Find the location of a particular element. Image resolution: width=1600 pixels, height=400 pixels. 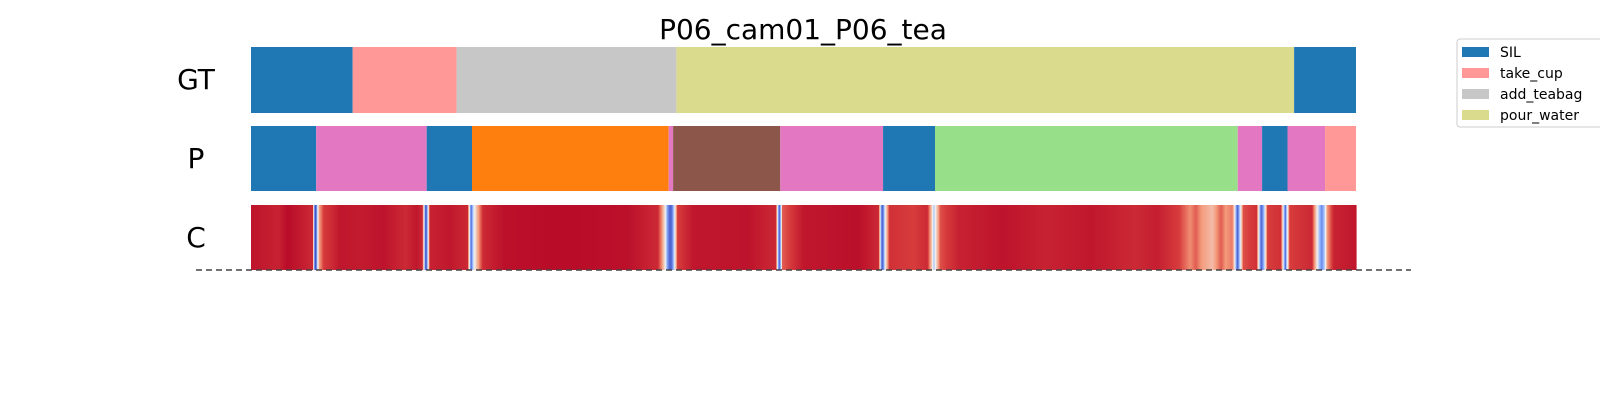

row-label-gt: GT is located at coordinates (196, 79).